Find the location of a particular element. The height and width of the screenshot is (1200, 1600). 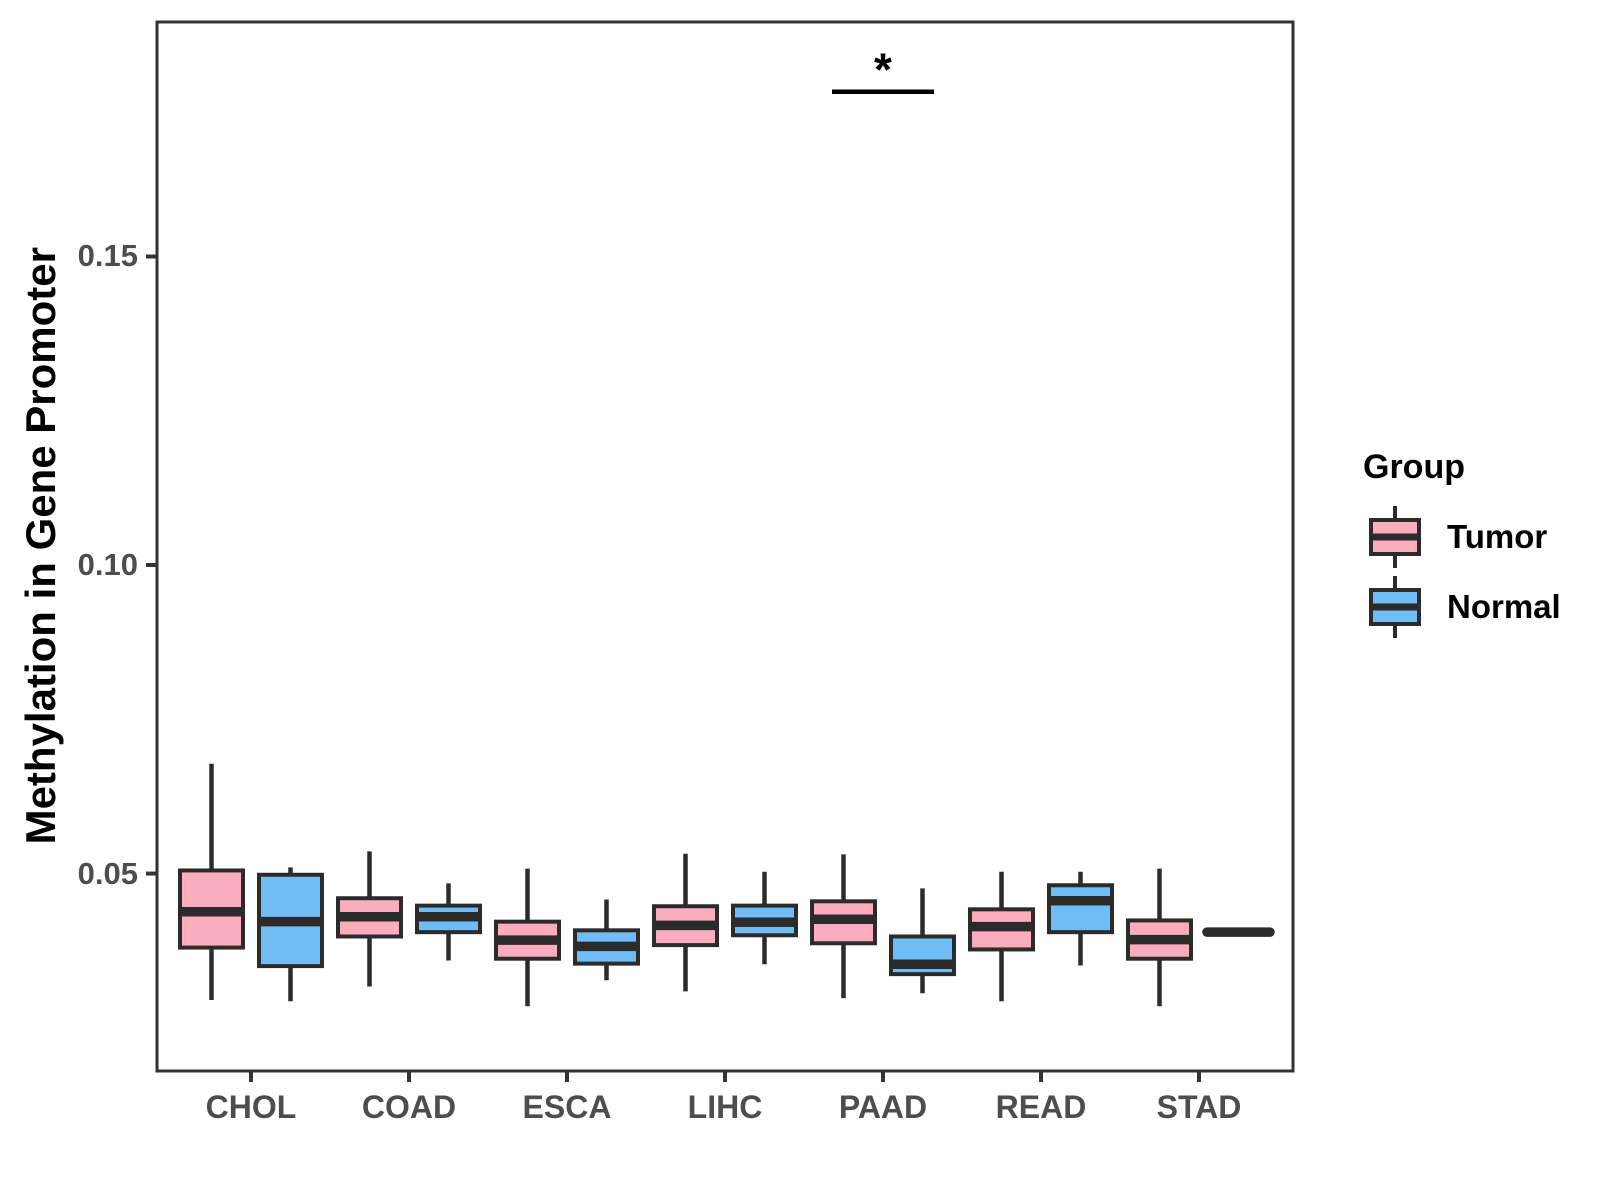

legend-entry-tumor: Tumor is located at coordinates (1457, 537).